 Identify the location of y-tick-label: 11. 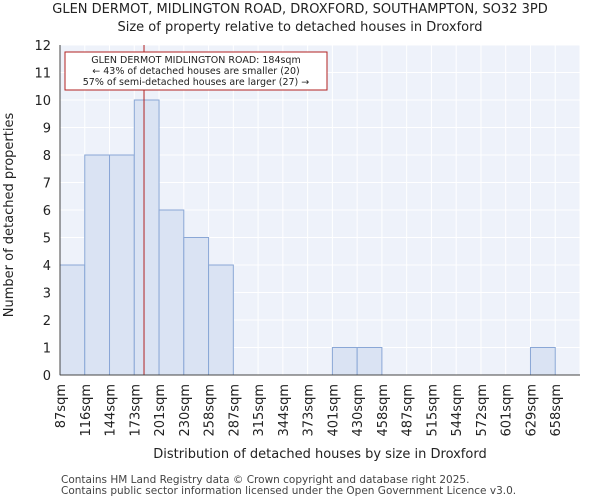
(42, 74).